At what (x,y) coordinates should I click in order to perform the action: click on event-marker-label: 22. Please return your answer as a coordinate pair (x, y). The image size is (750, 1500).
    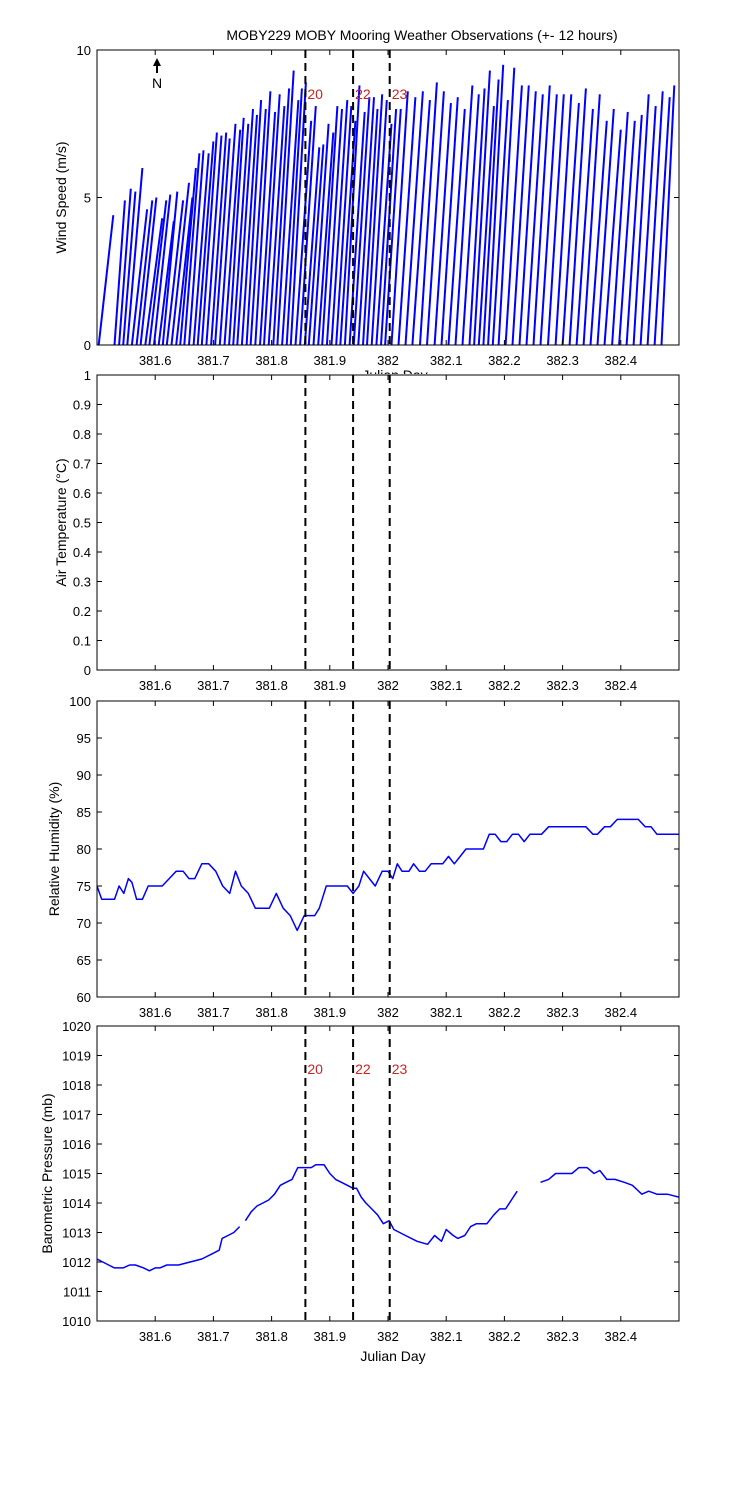
    Looking at the image, I should click on (363, 1069).